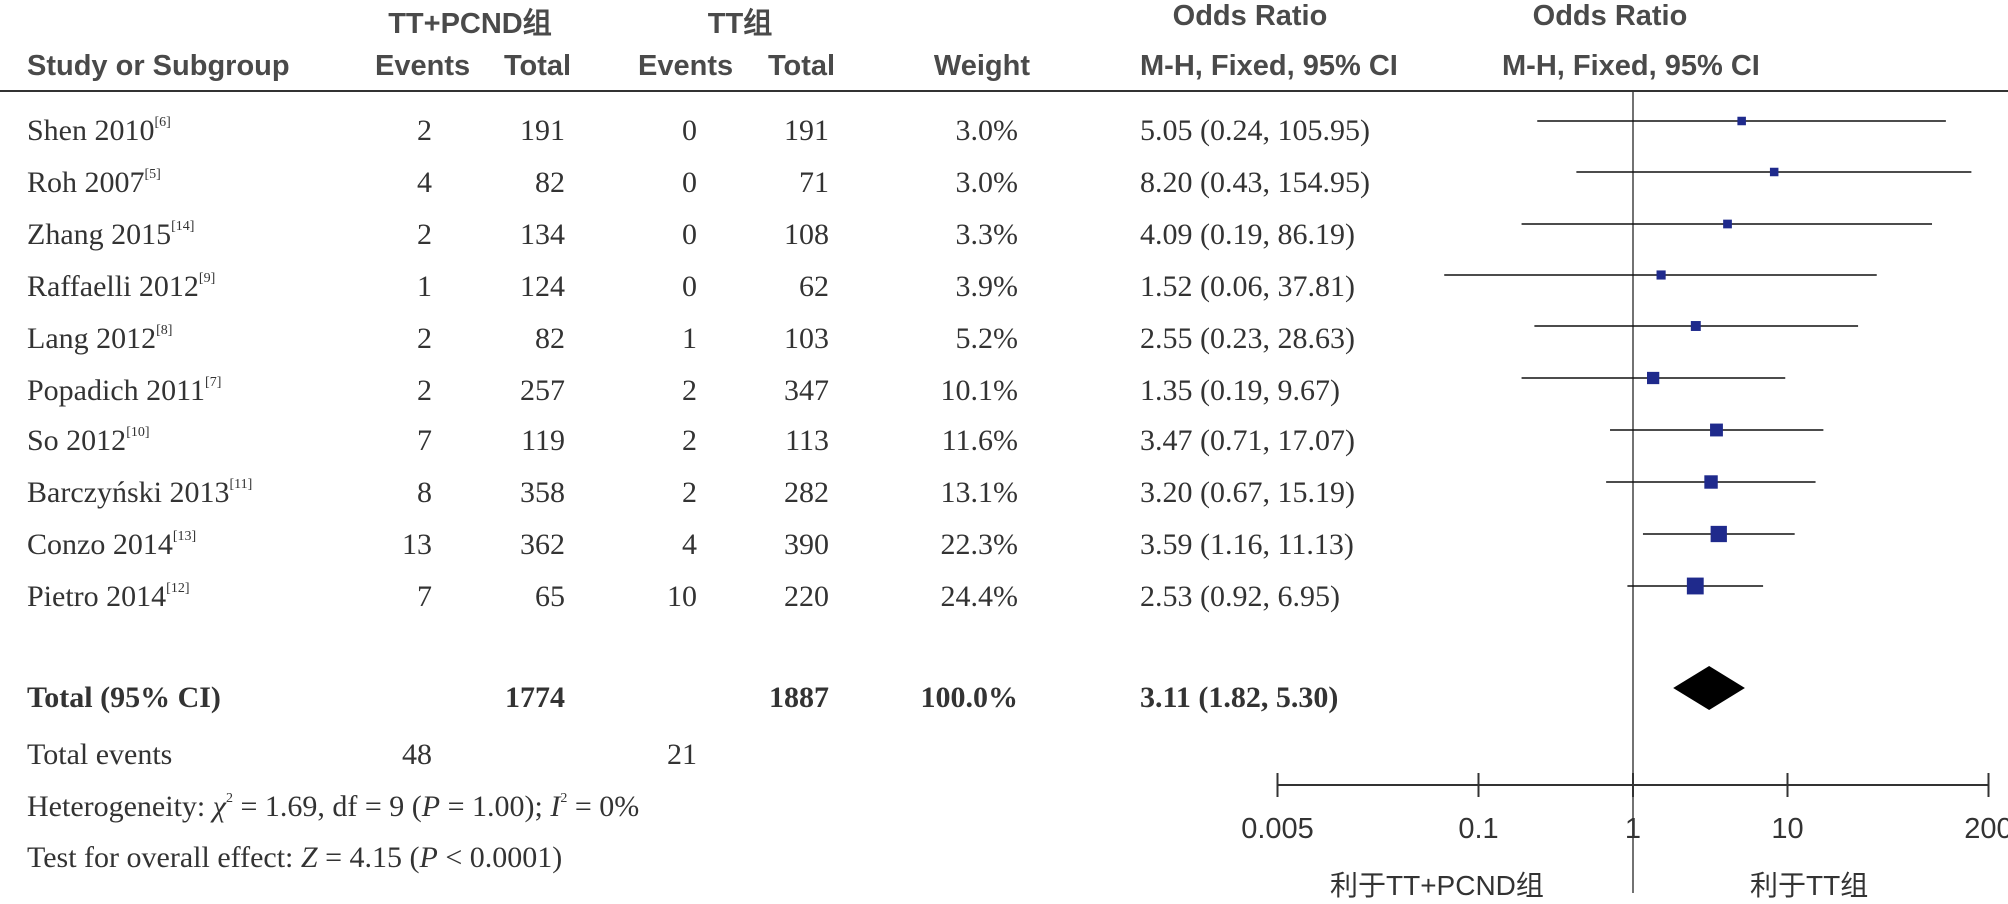  What do you see at coordinates (1968, 829) in the screenshot?
I see `tick-label: 200` at bounding box center [1968, 829].